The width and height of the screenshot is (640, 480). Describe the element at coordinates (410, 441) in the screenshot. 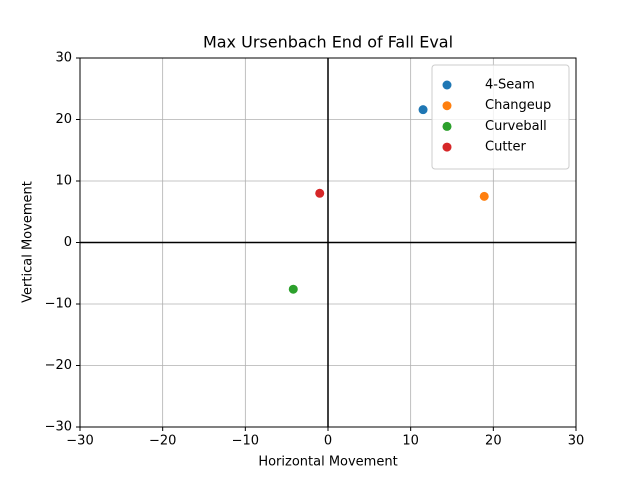

I see `x-tick-label: 10` at that location.